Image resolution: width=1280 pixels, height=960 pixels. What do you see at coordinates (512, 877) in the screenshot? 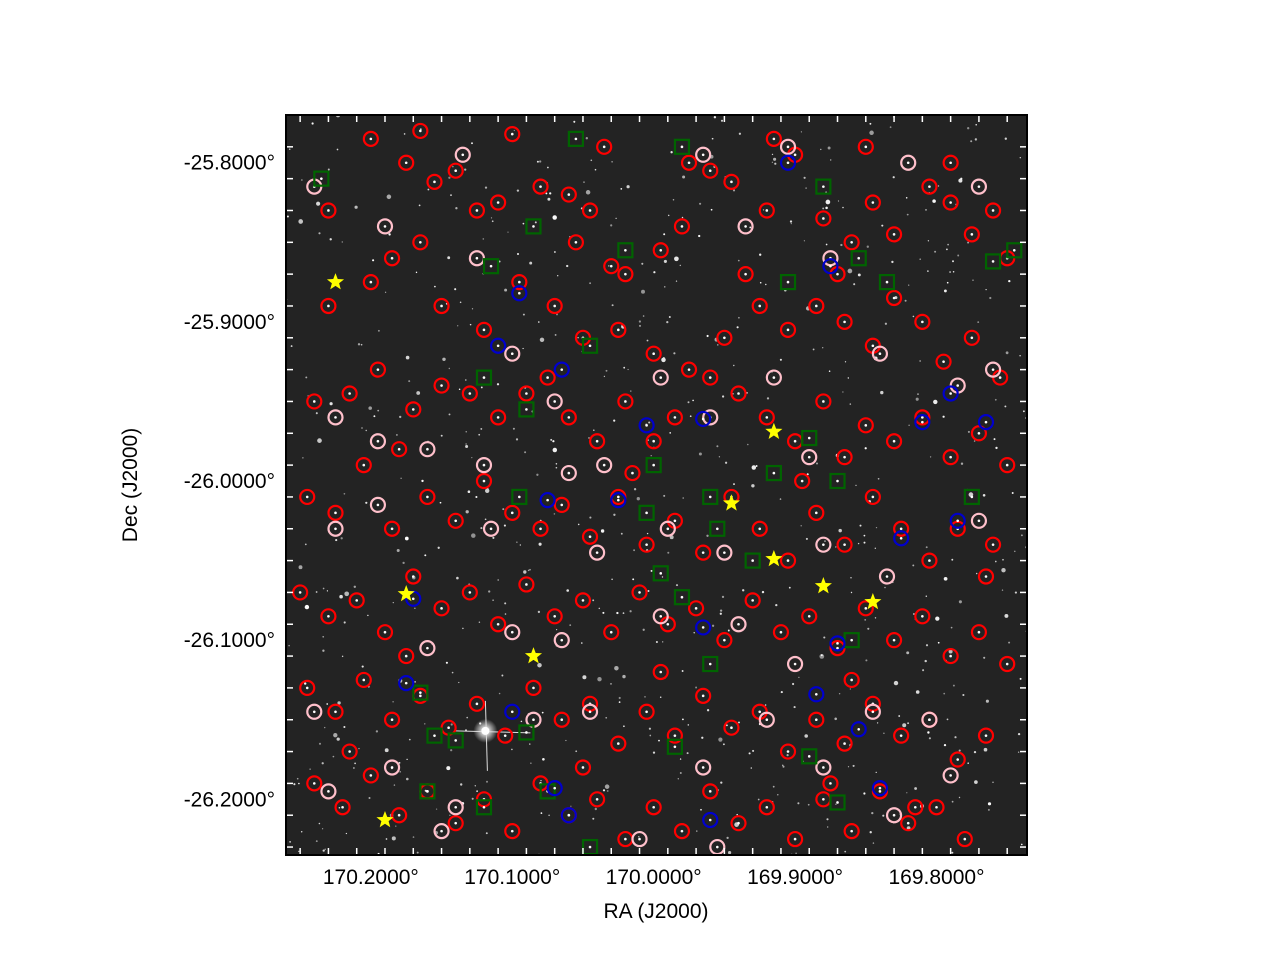
I see `x-tick-label: 170.1000°` at bounding box center [512, 877].